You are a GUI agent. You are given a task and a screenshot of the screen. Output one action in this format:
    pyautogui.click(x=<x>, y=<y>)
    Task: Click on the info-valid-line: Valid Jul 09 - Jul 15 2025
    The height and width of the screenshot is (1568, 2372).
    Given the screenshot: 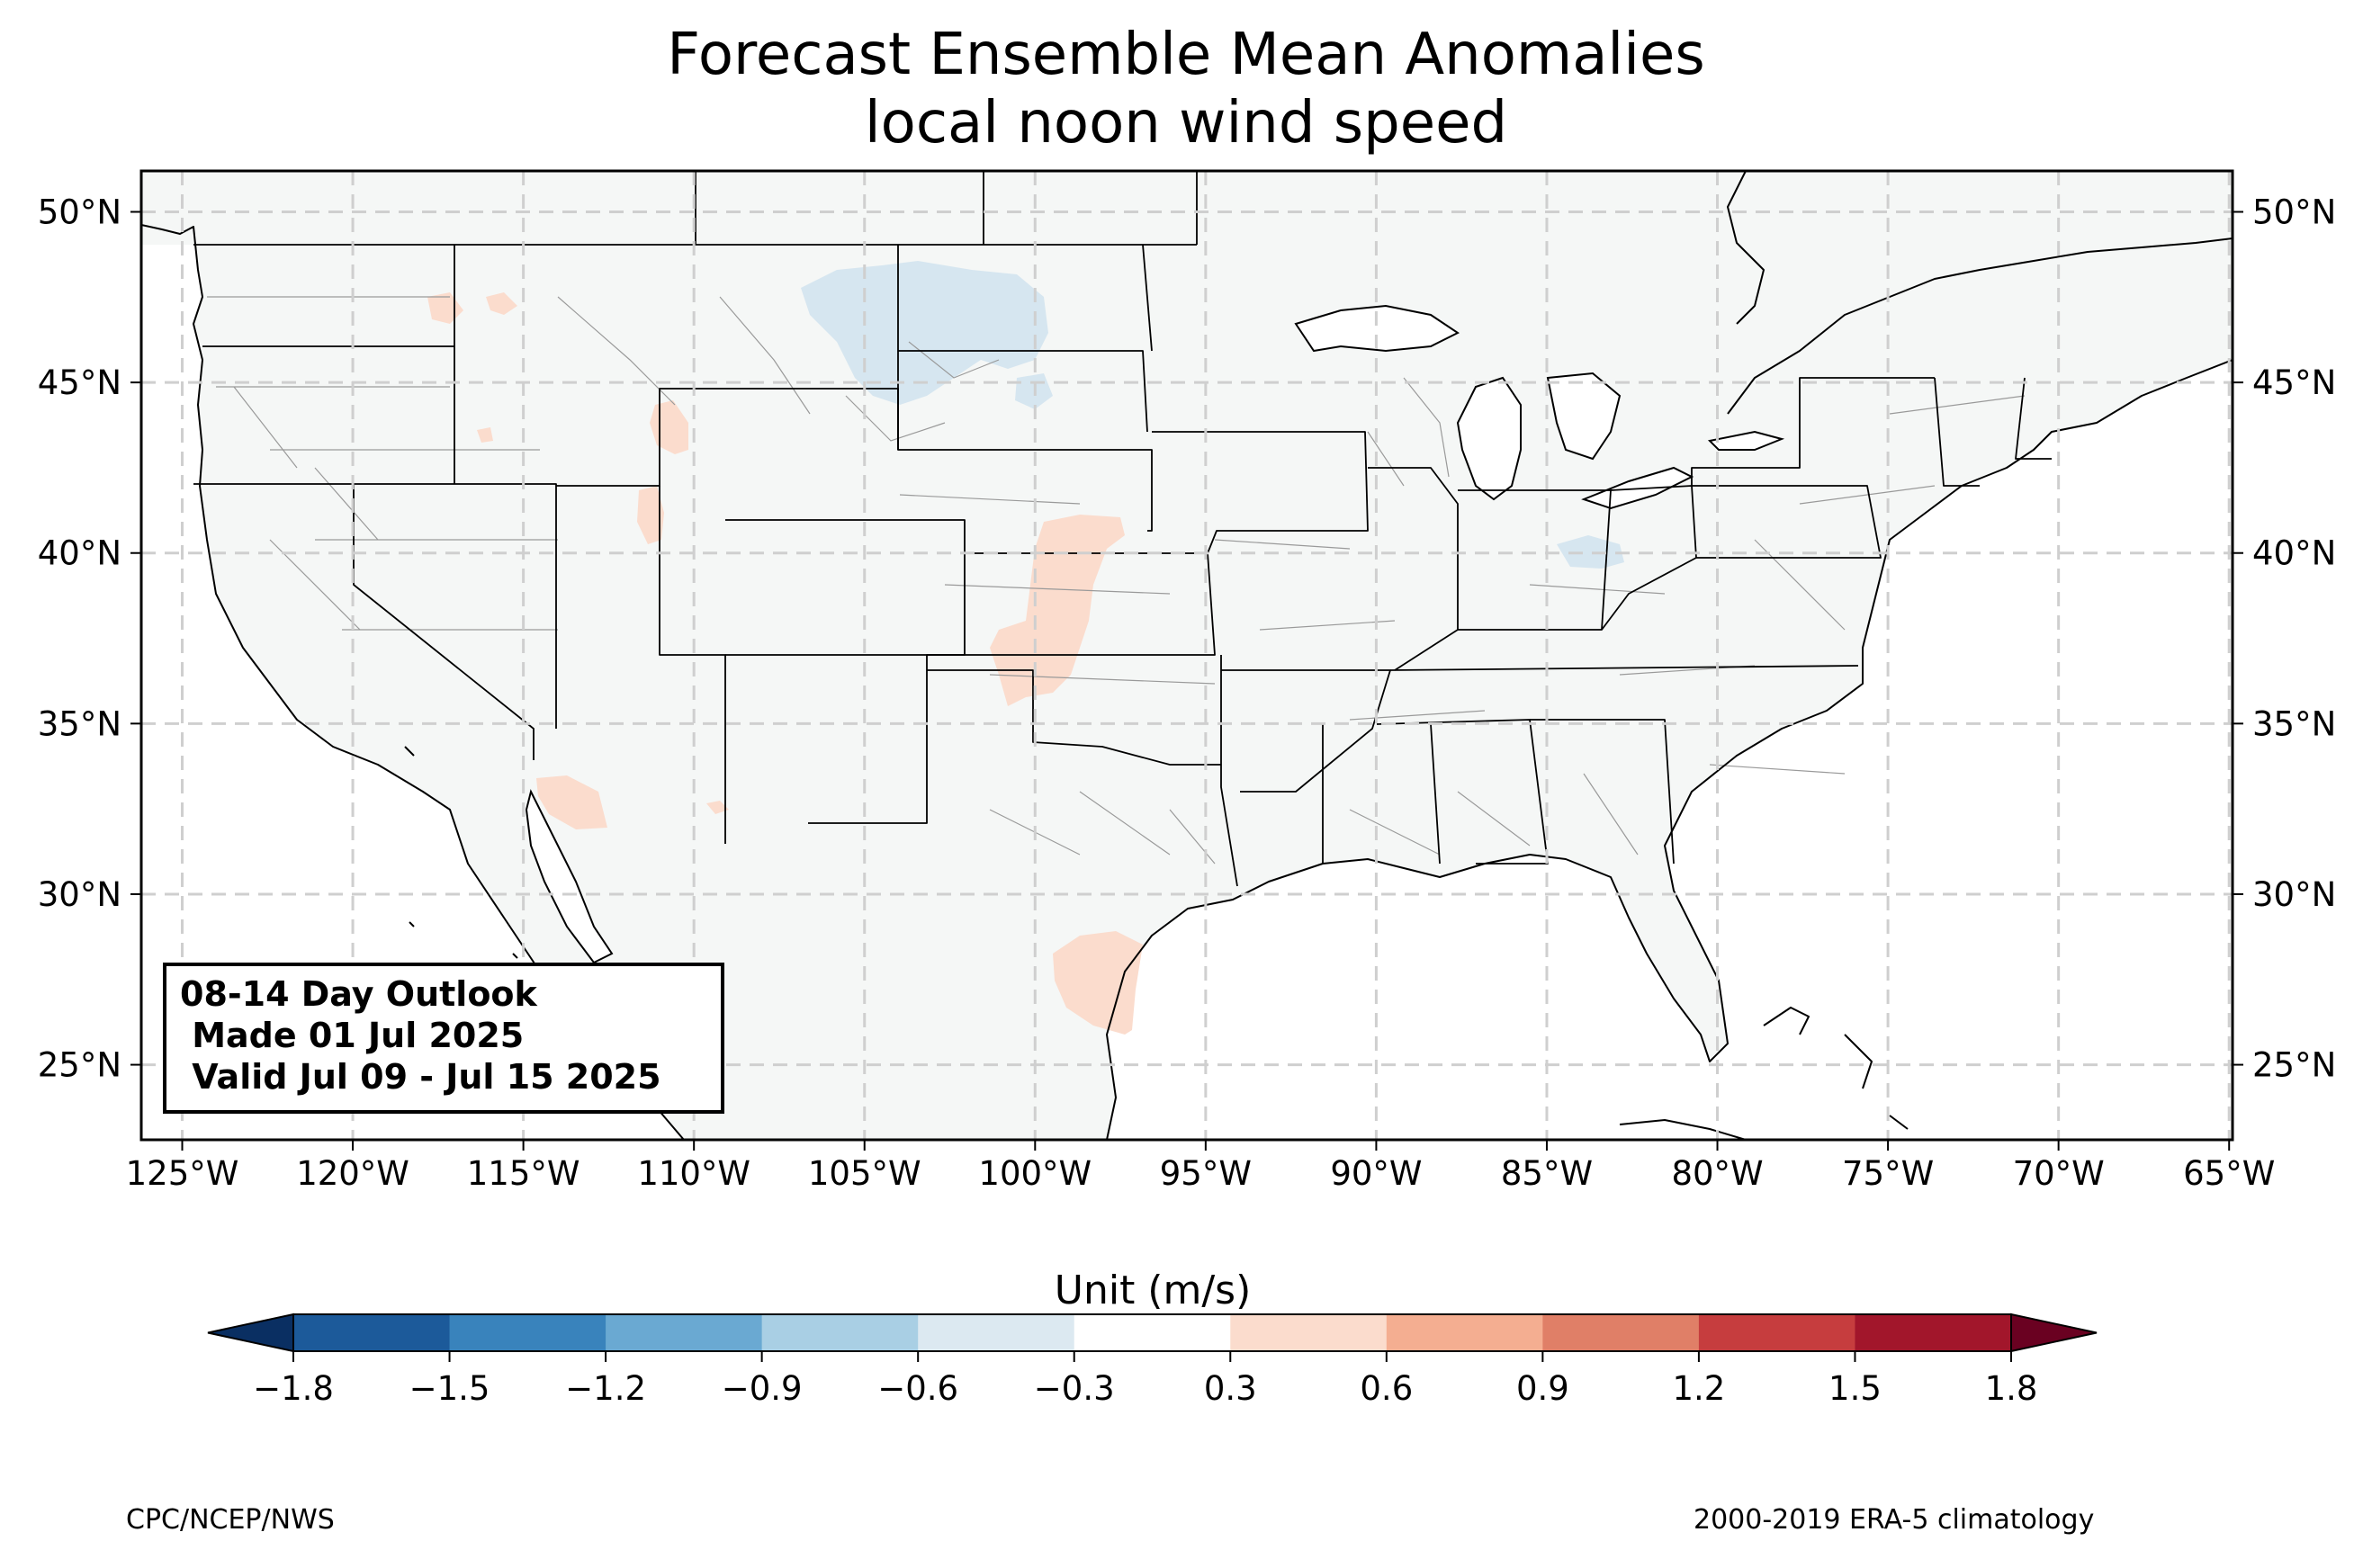 What is the action you would take?
    pyautogui.click(x=421, y=1077)
    